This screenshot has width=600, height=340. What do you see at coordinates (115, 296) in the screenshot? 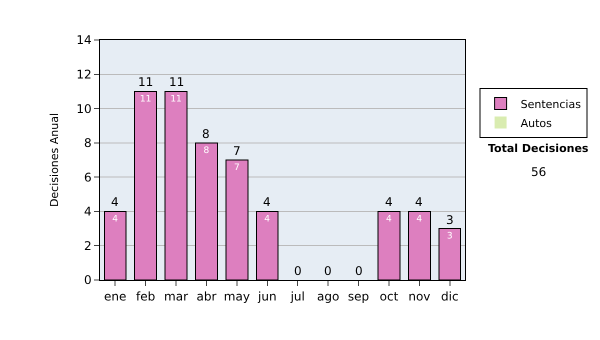
I see `x-tick-label: ene` at bounding box center [115, 296].